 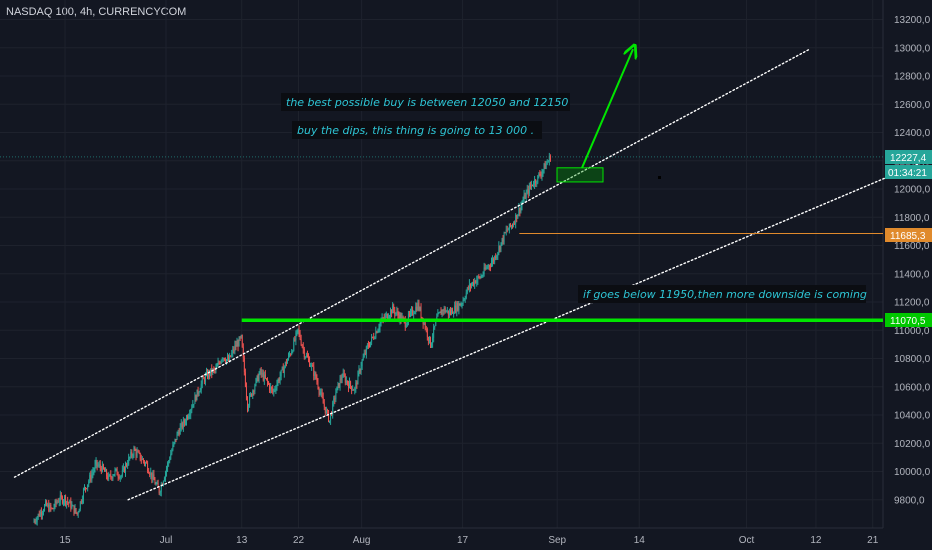 I want to click on resistance-label: 11685,3, so click(x=908, y=236).